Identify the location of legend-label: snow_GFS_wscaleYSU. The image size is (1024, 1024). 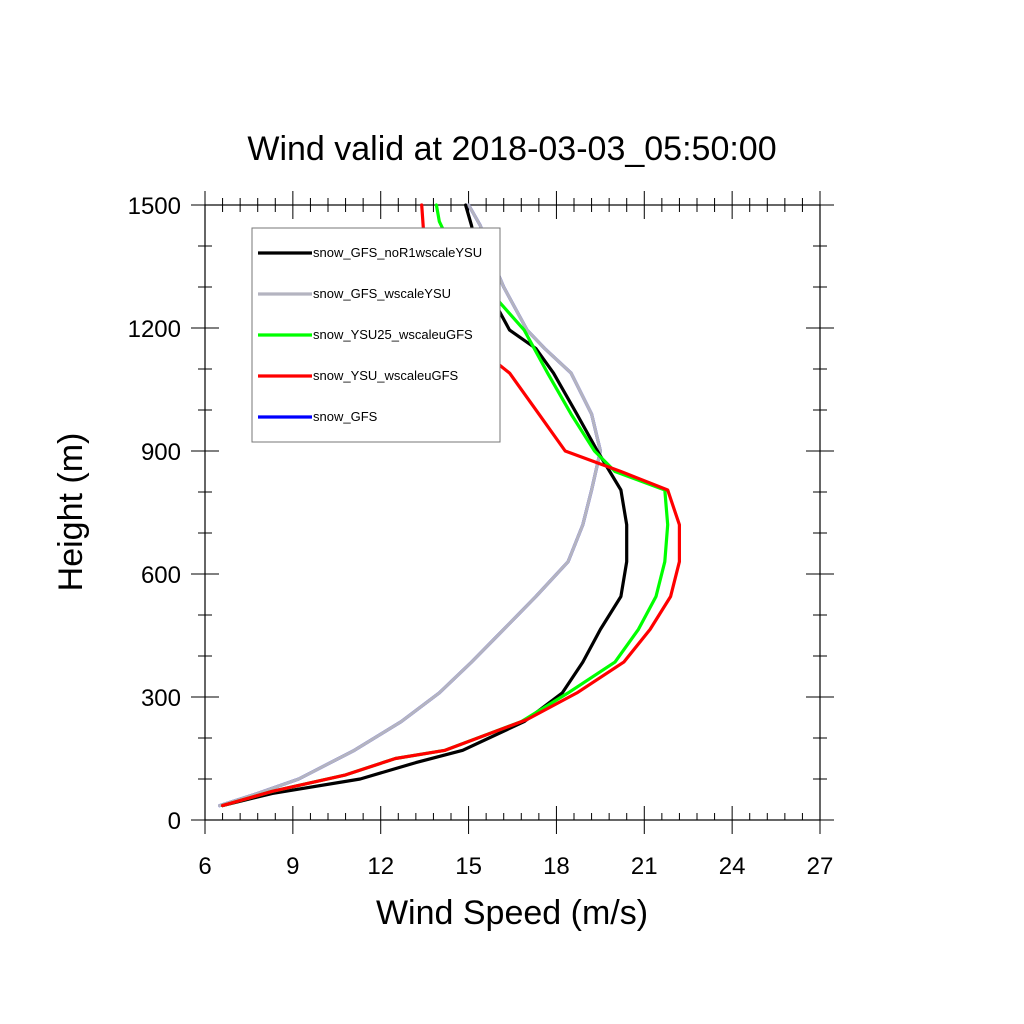
(382, 293).